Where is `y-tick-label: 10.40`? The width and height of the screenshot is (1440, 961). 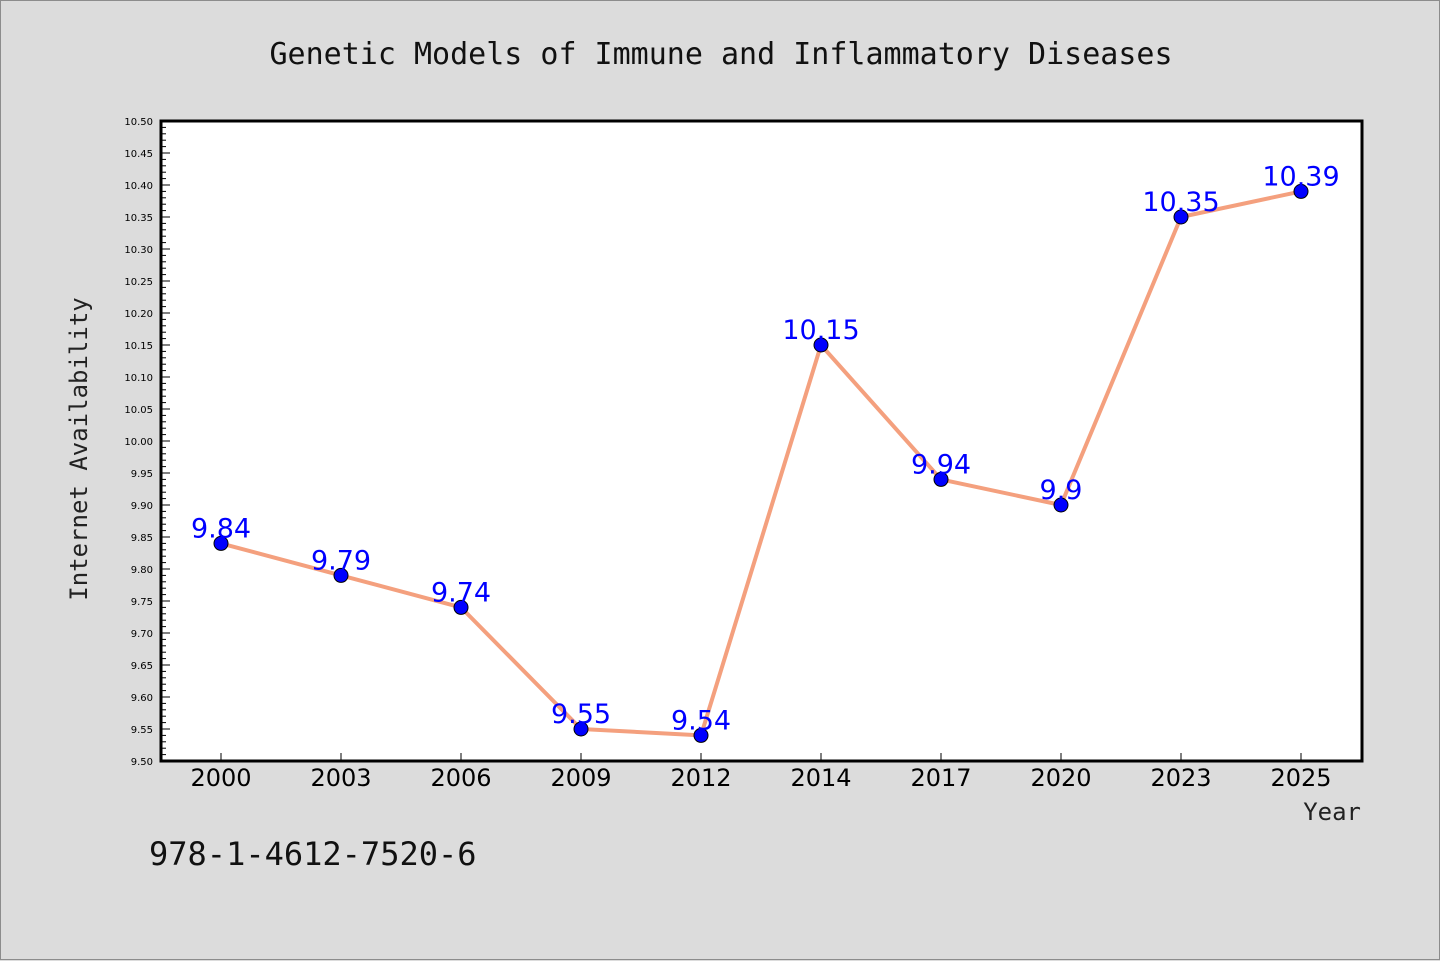 y-tick-label: 10.40 is located at coordinates (138, 186).